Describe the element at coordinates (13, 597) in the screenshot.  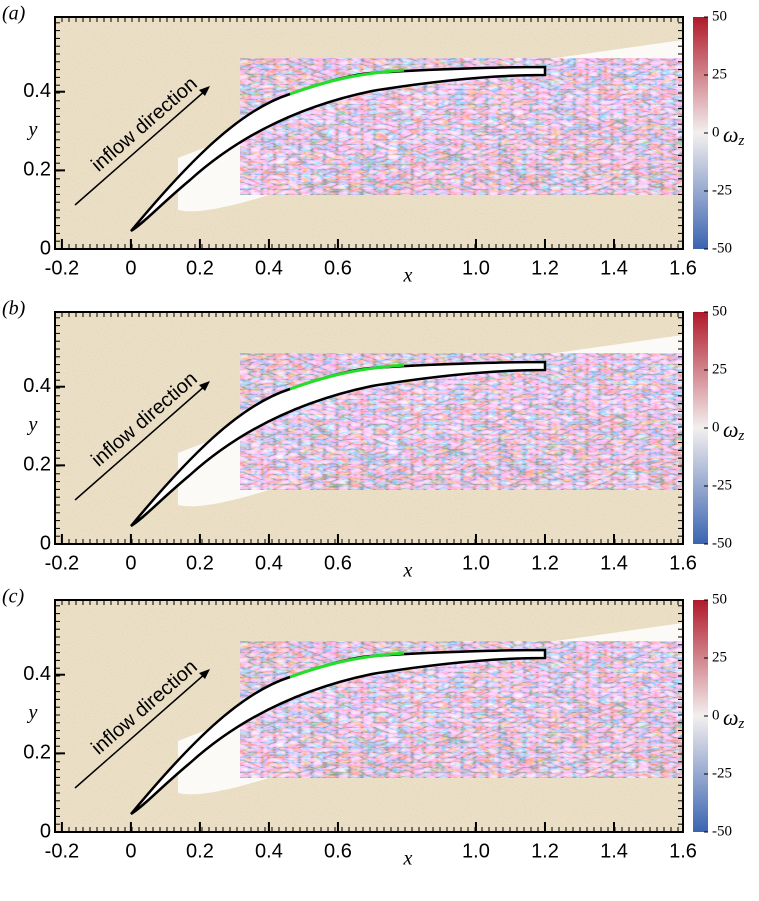
I see `panel-label: (c)` at that location.